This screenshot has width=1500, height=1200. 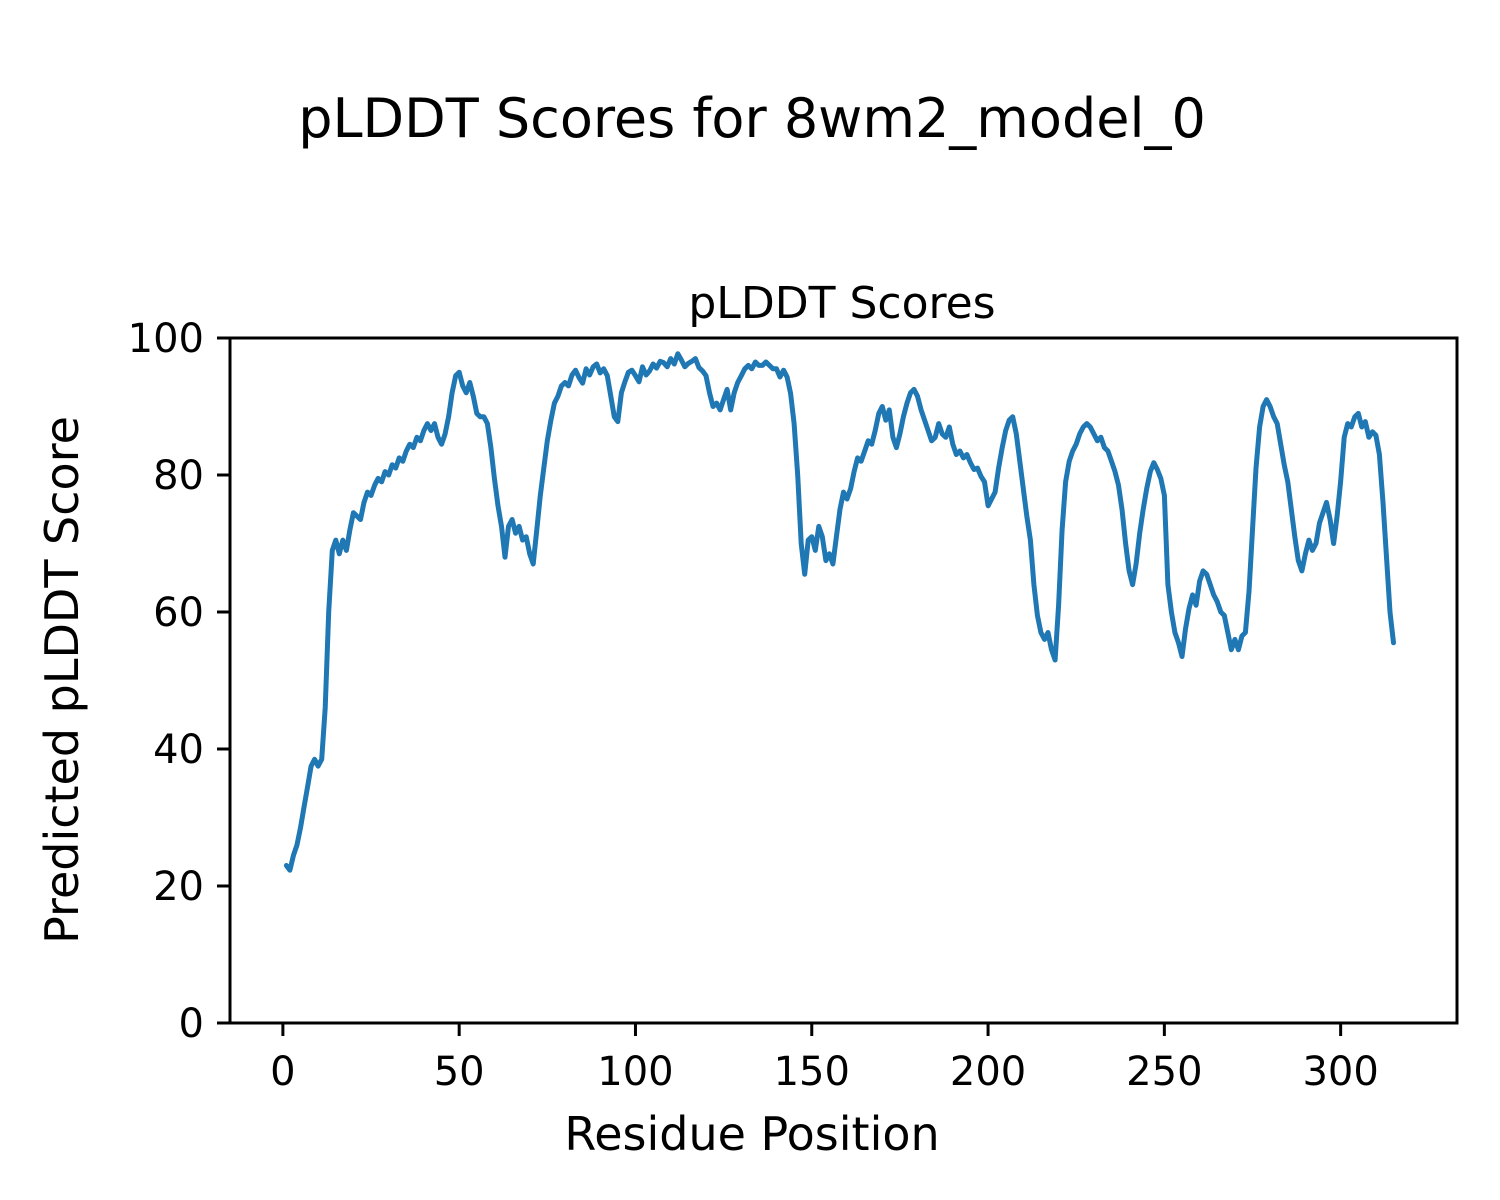 What do you see at coordinates (166, 339) in the screenshot?
I see `y-tick-label-100: 100` at bounding box center [166, 339].